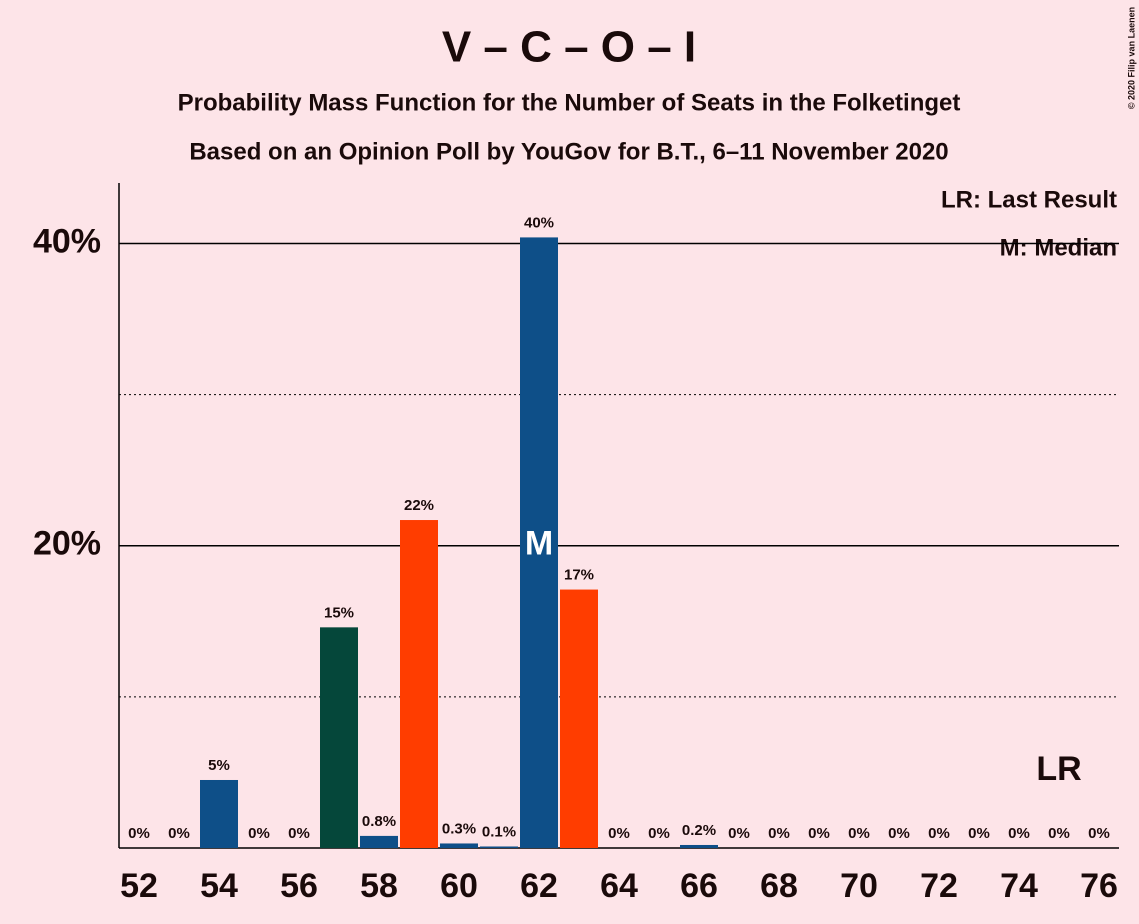 This screenshot has height=924, width=1139. What do you see at coordinates (339, 612) in the screenshot?
I see `data-label: 15%` at bounding box center [339, 612].